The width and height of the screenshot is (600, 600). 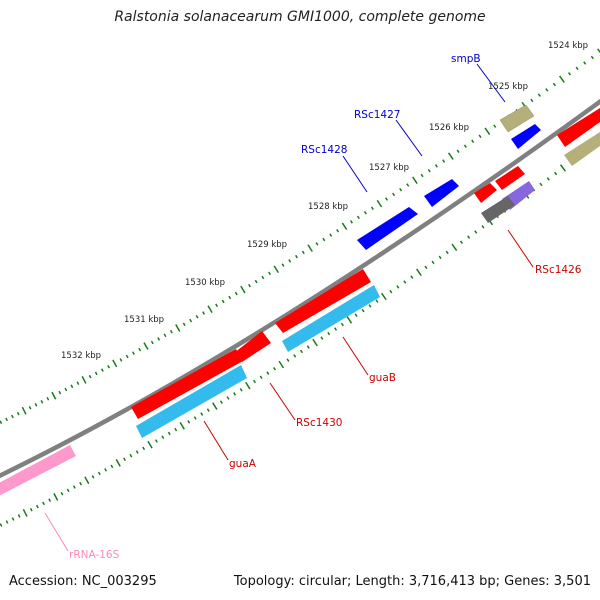 I want to click on gene-label-guaB: guaB, so click(x=382, y=378).